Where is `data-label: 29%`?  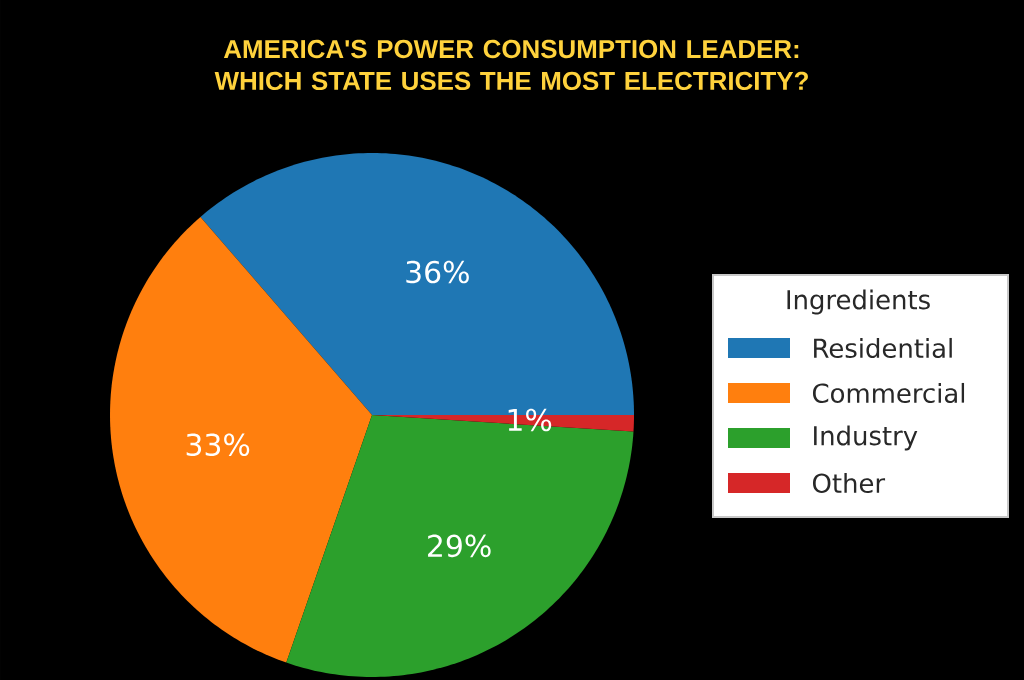 data-label: 29% is located at coordinates (459, 546).